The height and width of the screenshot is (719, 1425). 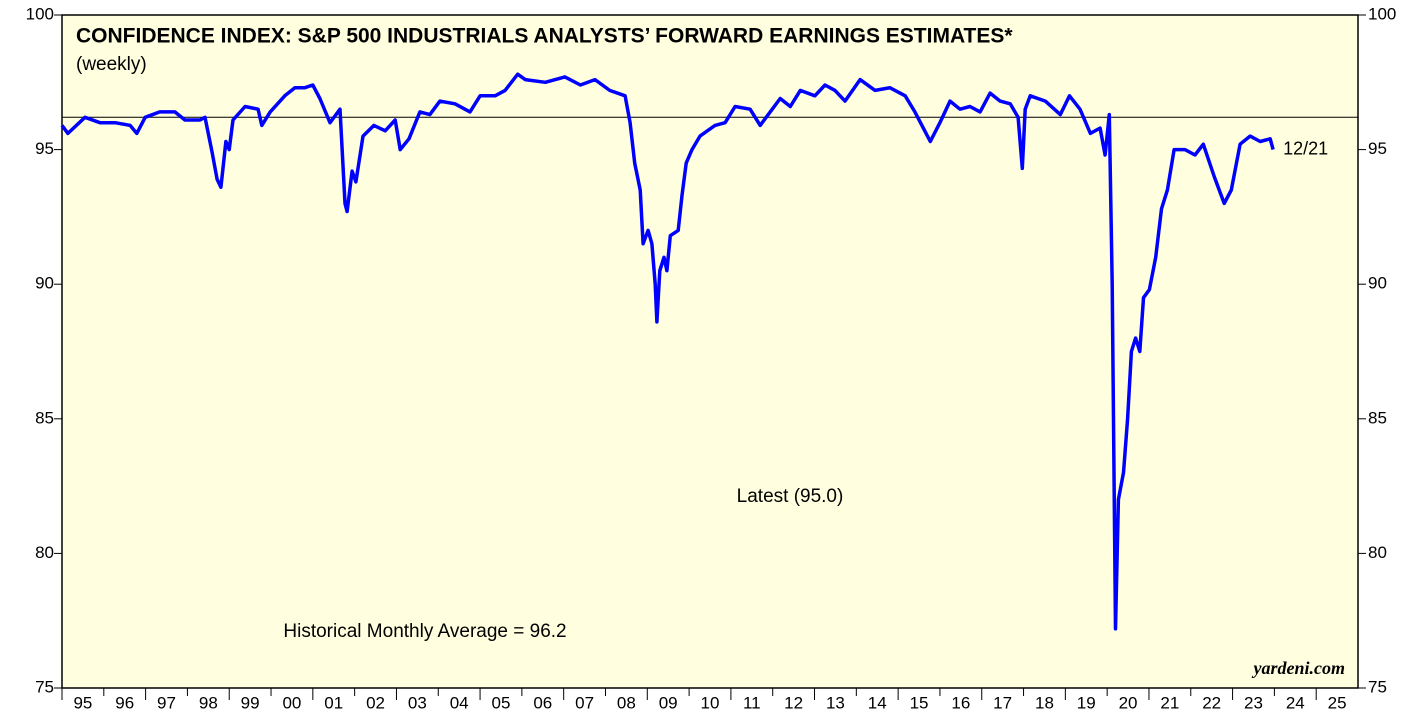 What do you see at coordinates (542, 702) in the screenshot?
I see `x-tick-label: 06` at bounding box center [542, 702].